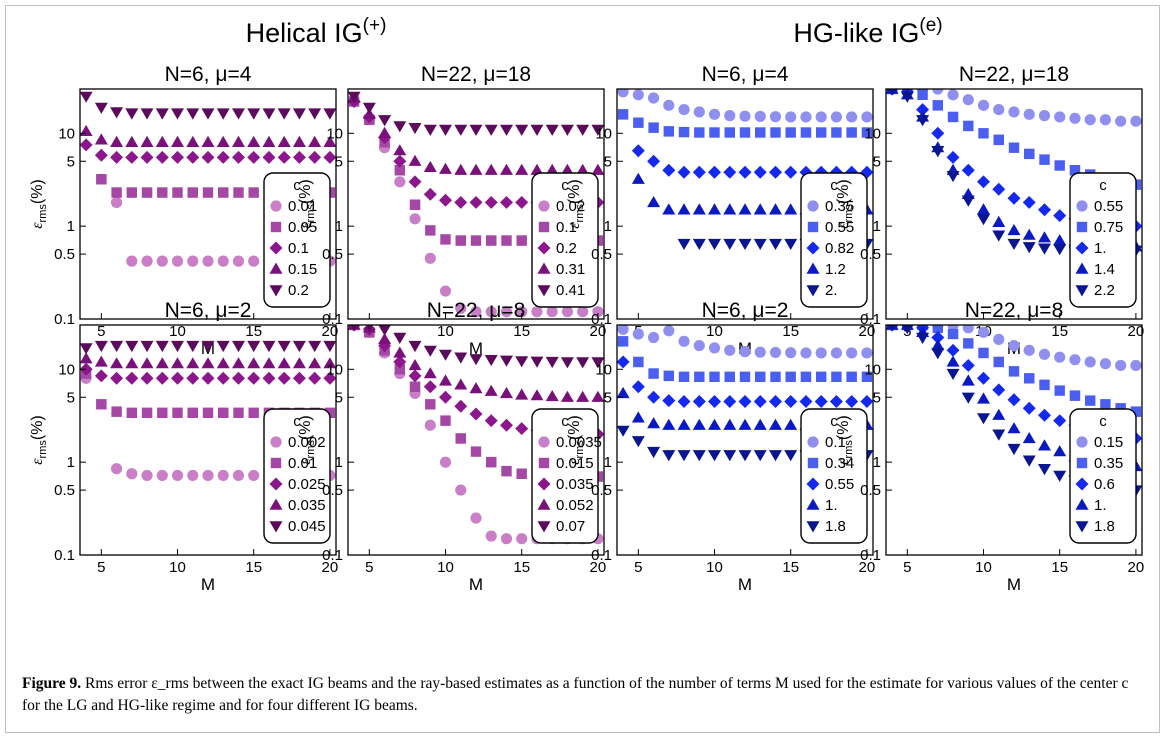  I want to click on legend: c 0.02 0.1 0.2 0.31 0.41, so click(565, 240).